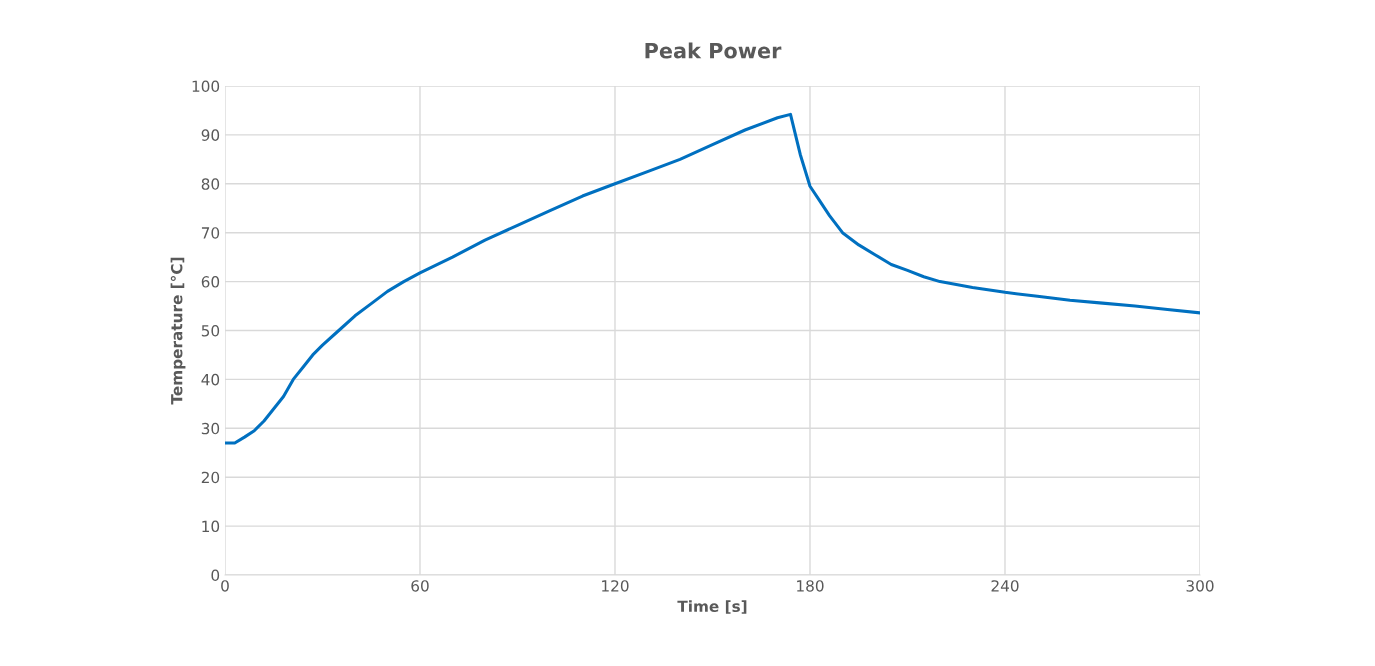 This screenshot has height=666, width=1375. Describe the element at coordinates (210, 379) in the screenshot. I see `y-tick-label: 40` at that location.